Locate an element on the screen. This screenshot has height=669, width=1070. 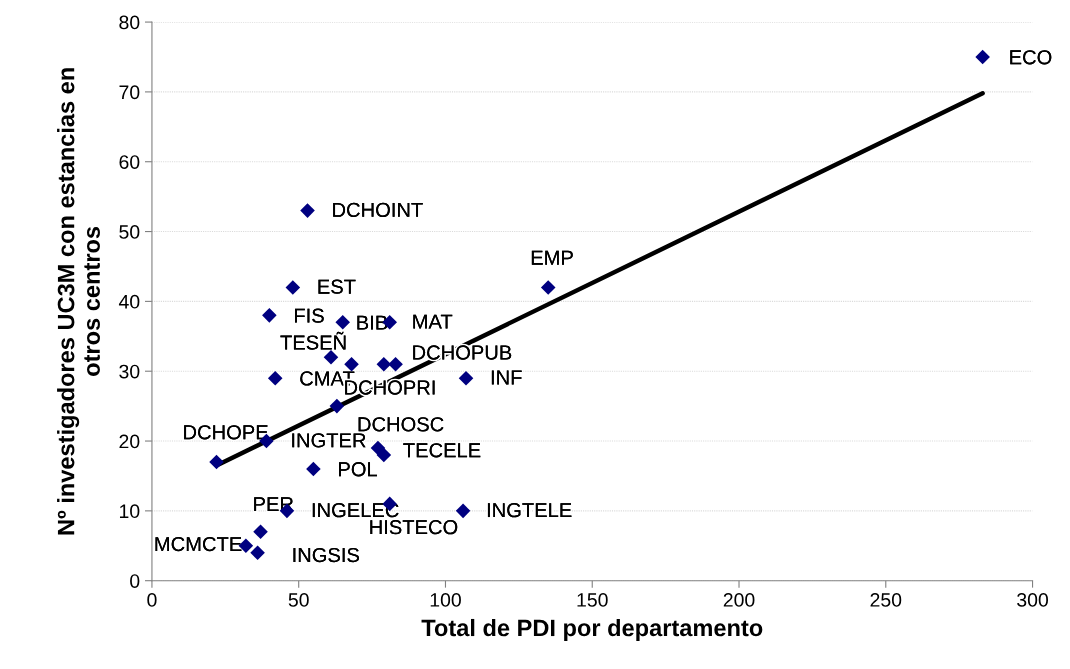
y-tick-label: 70 is located at coordinates (129, 92).